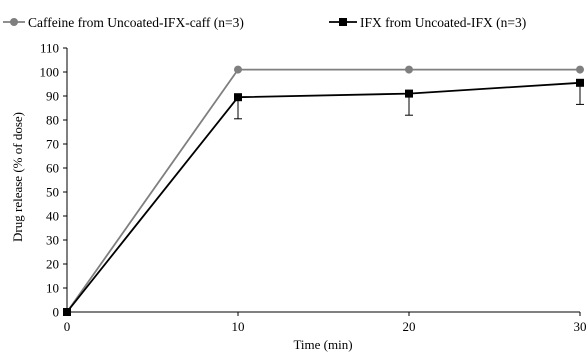 Image resolution: width=588 pixels, height=356 pixels. Describe the element at coordinates (322, 344) in the screenshot. I see `x-axis-title: Time (min)` at that location.